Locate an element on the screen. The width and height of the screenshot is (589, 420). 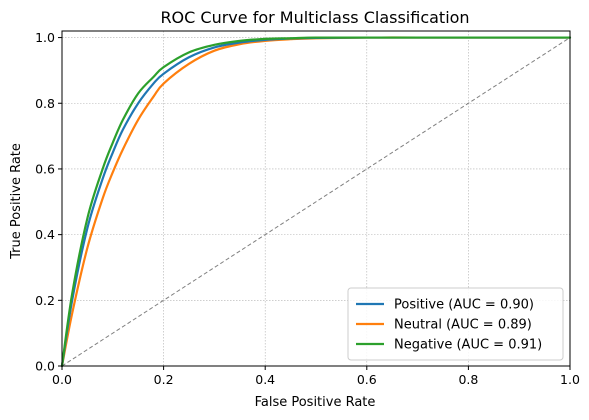
legend-entry-label: Positive (AUC = 0.90) is located at coordinates (464, 305).